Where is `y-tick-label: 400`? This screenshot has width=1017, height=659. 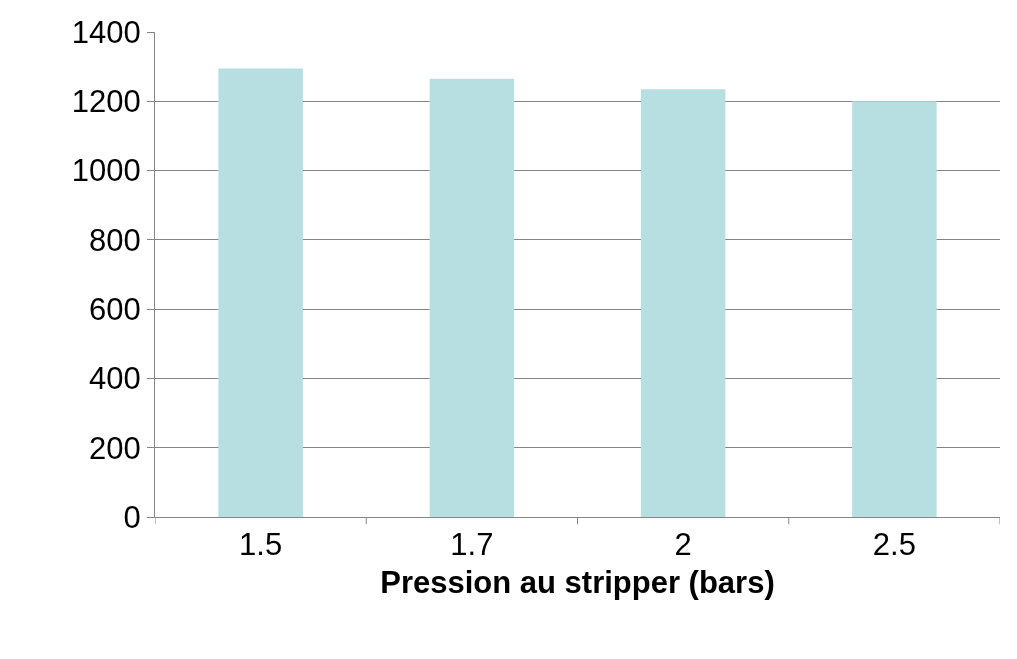
y-tick-label: 400 is located at coordinates (115, 379).